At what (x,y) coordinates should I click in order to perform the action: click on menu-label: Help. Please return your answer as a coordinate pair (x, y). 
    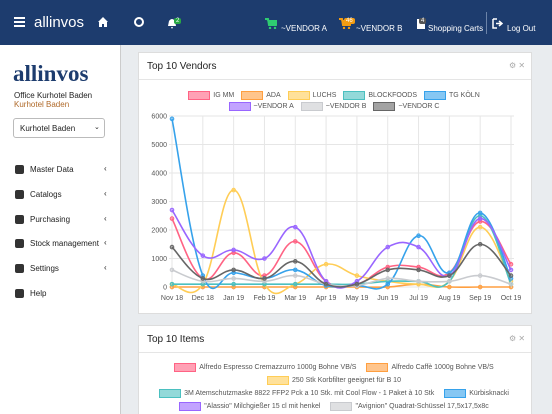
    Looking at the image, I should click on (38, 293).